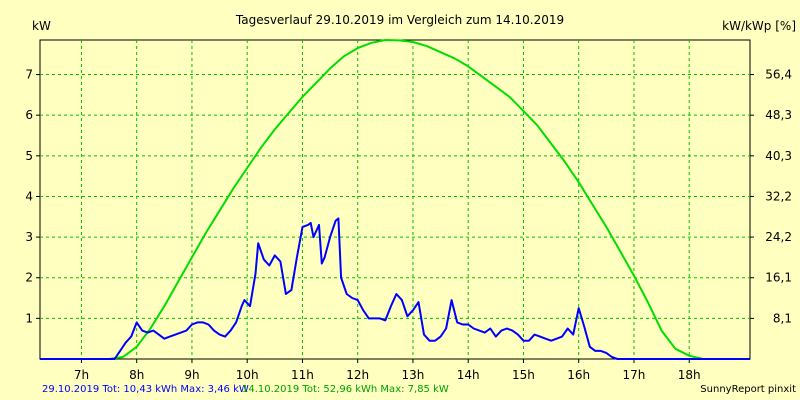 This screenshot has height=400, width=800. Describe the element at coordinates (145, 389) in the screenshot. I see `footer-blue-summary: 29.10.2019 Tot: 10,43 kWh Max: 3,46 kW` at that location.